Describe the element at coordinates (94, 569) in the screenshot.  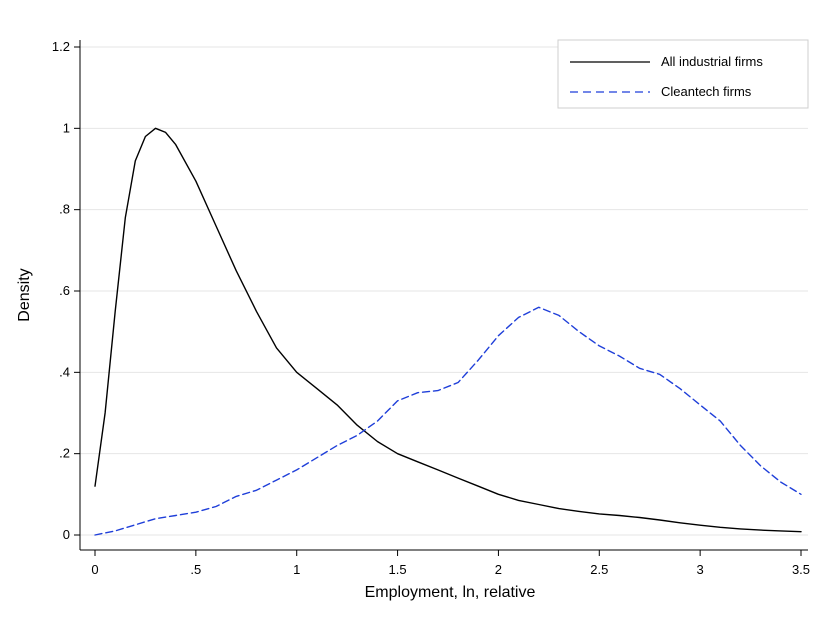
I see `x-tick-label: 0` at that location.